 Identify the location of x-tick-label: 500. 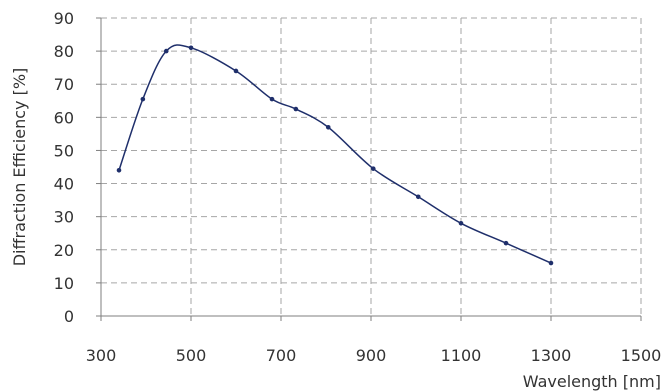
(191, 355).